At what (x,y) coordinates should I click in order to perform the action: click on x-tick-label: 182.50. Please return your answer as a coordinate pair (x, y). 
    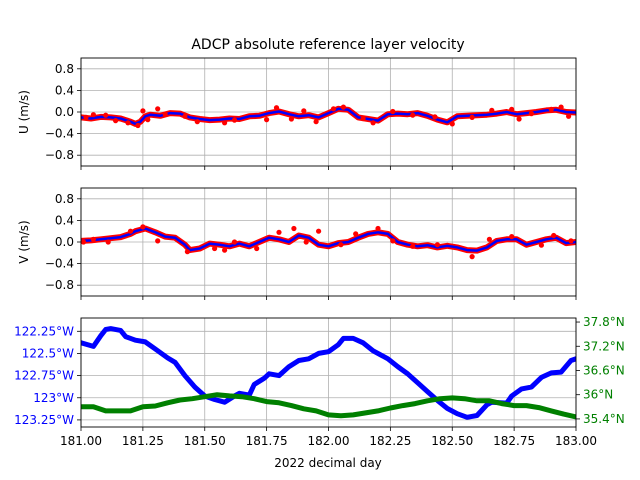
    Looking at the image, I should click on (452, 441).